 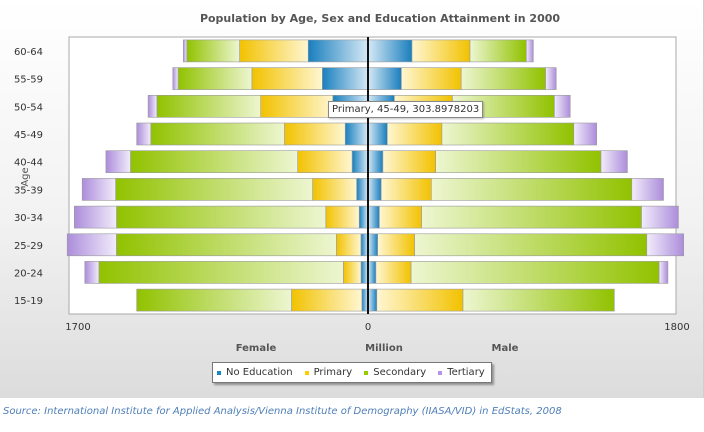 What do you see at coordinates (28, 246) in the screenshot?
I see `y-tick-label: 25-29` at bounding box center [28, 246].